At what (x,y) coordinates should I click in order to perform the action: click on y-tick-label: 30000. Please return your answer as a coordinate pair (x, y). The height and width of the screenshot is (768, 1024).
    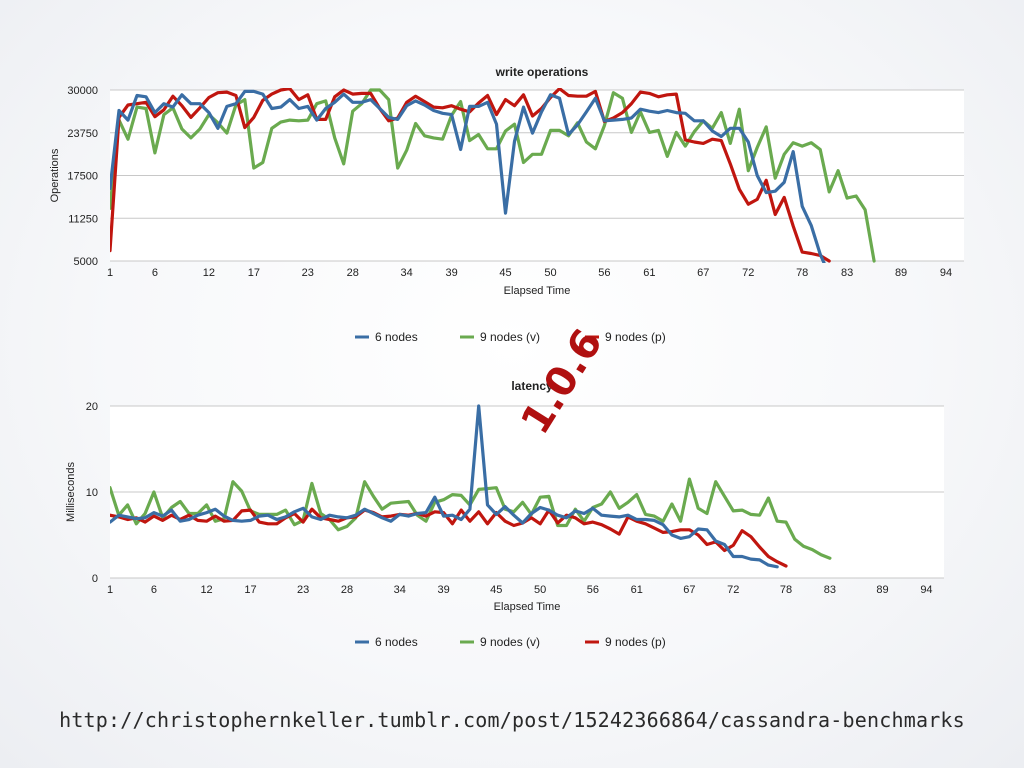
    Looking at the image, I should click on (82, 91).